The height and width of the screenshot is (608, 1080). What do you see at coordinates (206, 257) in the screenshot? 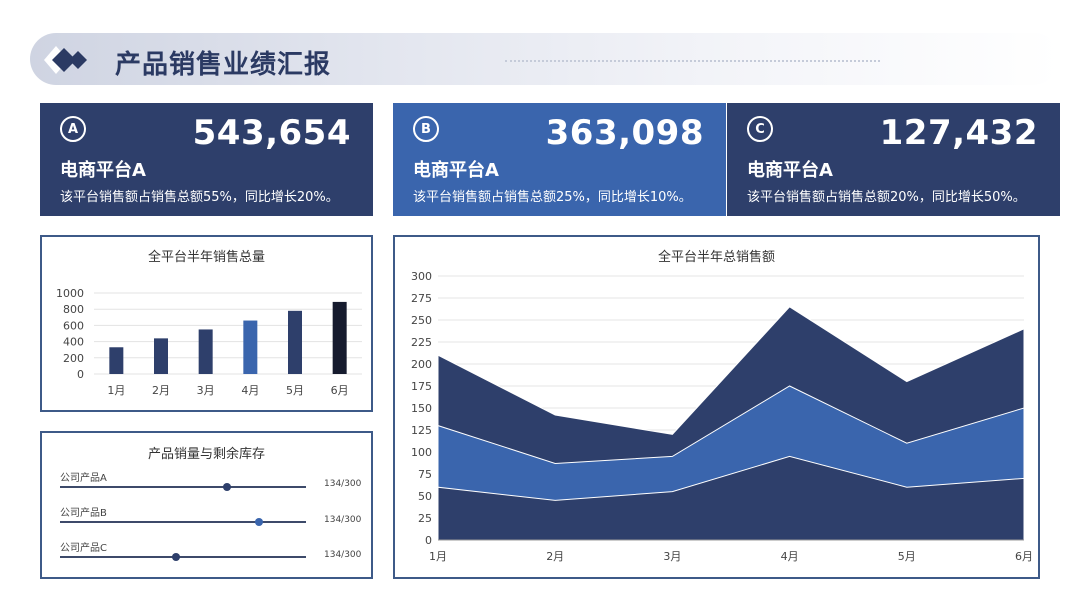
I see `bar-chart-title: 全平台半年销售总量` at bounding box center [206, 257].